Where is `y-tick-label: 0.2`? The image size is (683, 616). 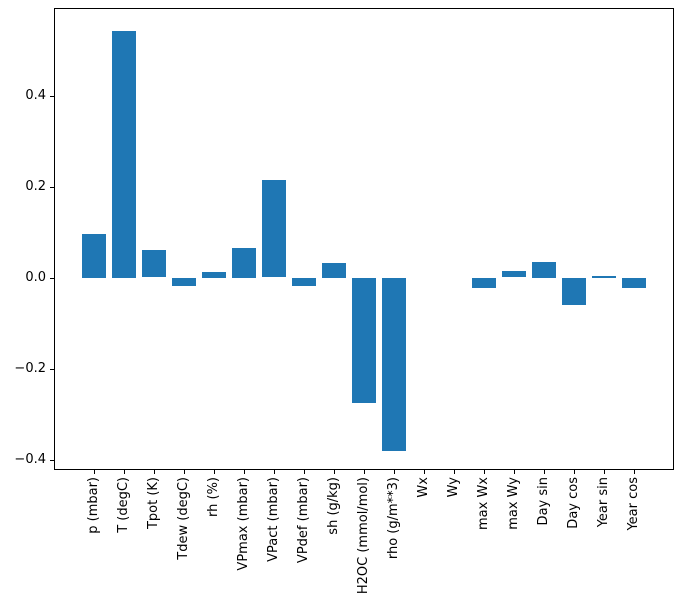 y-tick-label: 0.2 is located at coordinates (35, 186).